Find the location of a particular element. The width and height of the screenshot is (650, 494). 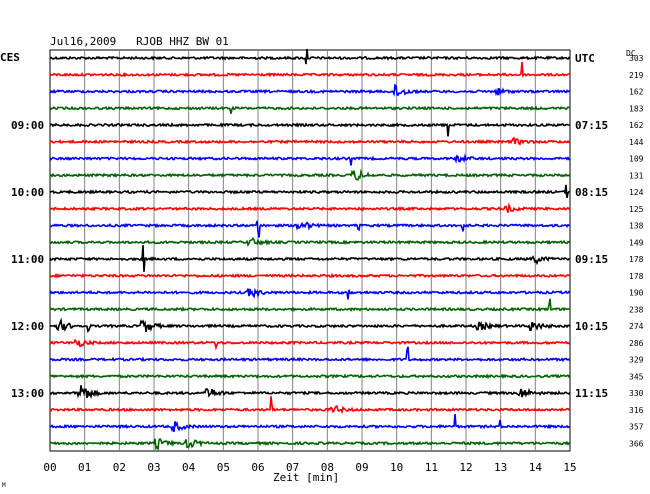

x-tick-label: 11 is located at coordinates (431, 467).